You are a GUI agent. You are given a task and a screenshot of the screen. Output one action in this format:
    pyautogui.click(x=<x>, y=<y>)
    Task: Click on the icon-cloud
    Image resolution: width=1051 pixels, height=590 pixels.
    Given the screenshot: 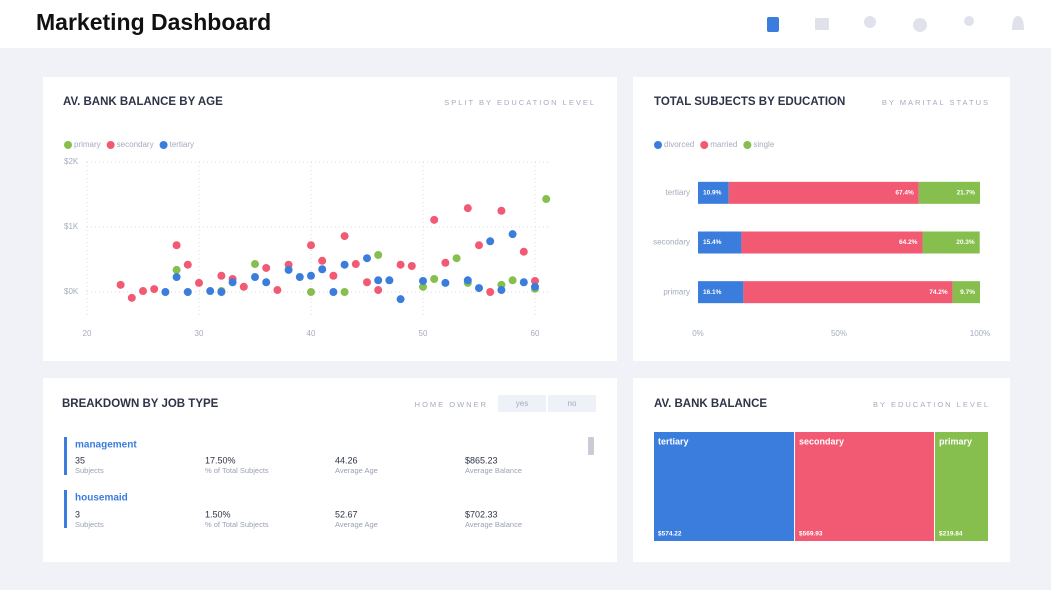 What is the action you would take?
    pyautogui.click(x=920, y=25)
    